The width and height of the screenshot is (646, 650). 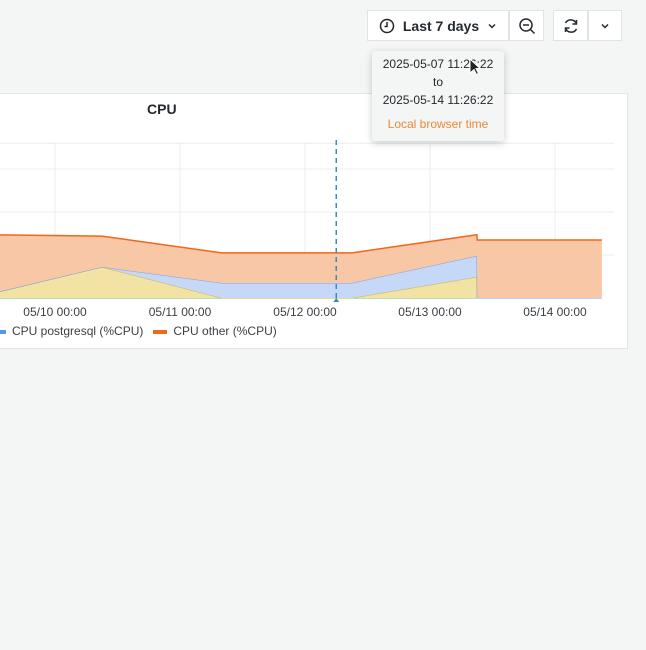 I want to click on x-tick-label: 05/13 00:00, so click(x=430, y=312).